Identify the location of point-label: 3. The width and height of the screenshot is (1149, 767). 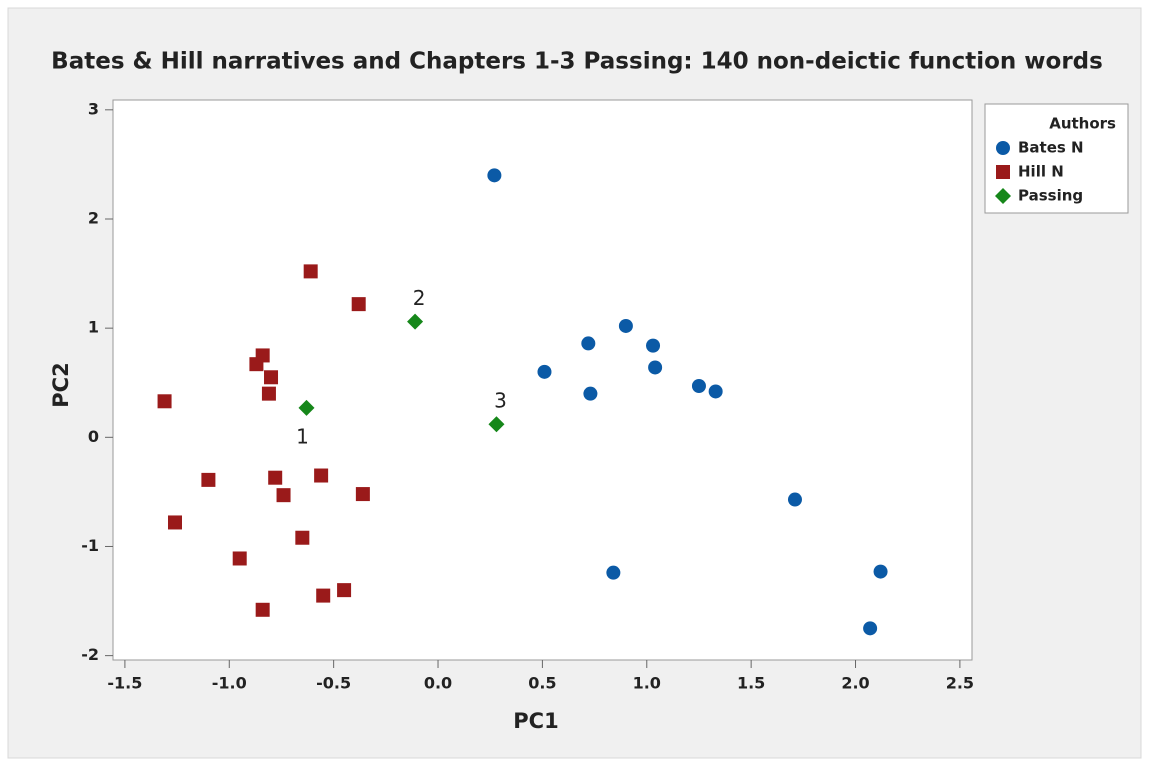
(500, 401).